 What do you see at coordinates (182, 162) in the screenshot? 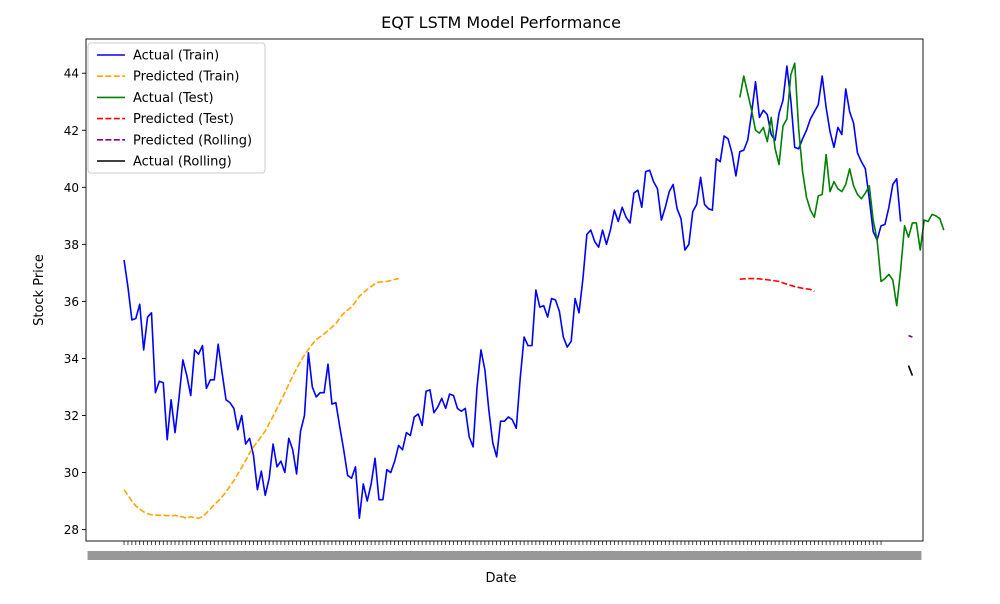
I see `legend-label-6: Actual (Rolling)` at bounding box center [182, 162].